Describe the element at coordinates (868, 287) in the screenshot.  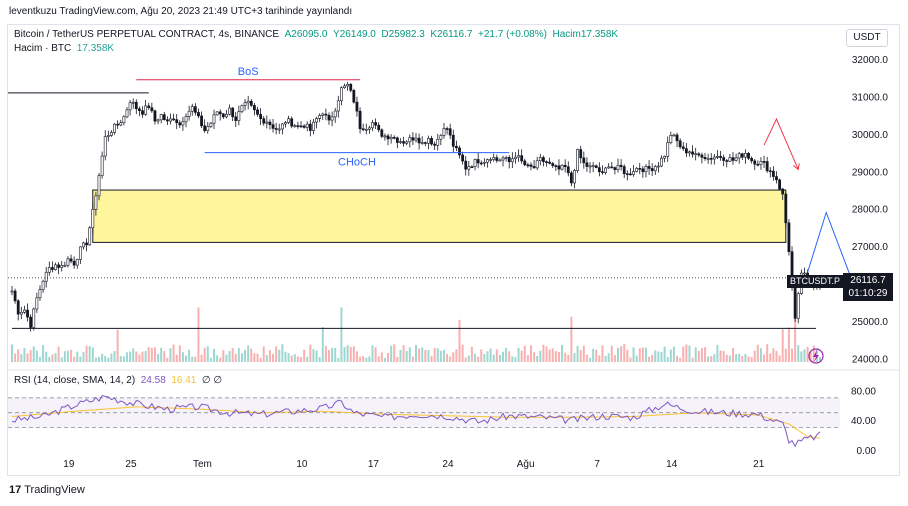
I see `last-price-tag: 26116.7 01:10:29` at that location.